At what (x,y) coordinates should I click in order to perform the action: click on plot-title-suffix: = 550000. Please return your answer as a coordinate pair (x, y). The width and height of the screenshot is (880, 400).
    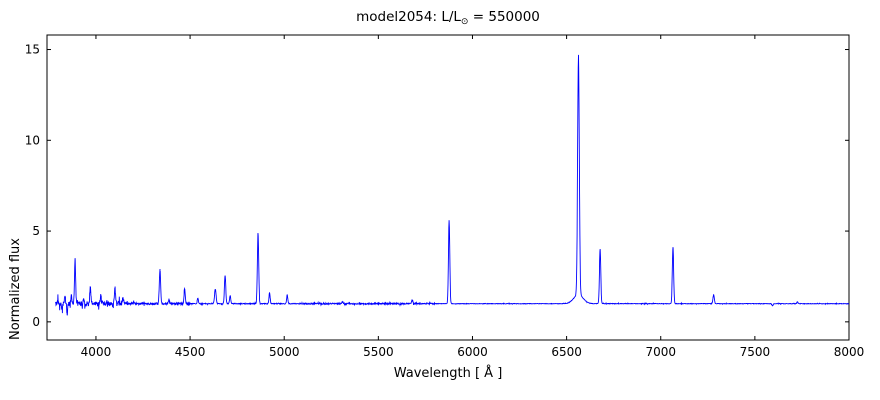
    Looking at the image, I should click on (504, 17).